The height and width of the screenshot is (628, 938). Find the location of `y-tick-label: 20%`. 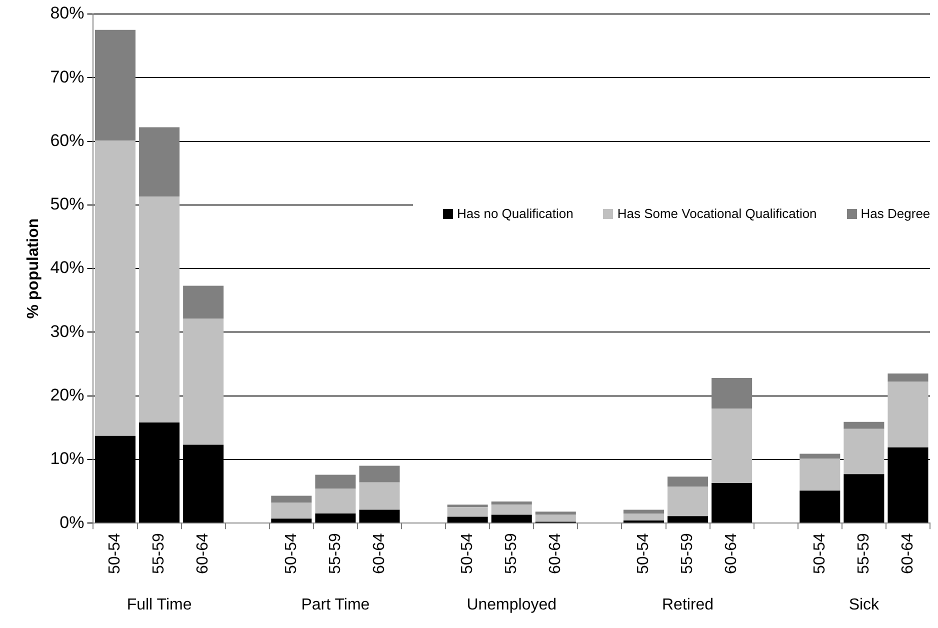

y-tick-label: 20% is located at coordinates (67, 394).